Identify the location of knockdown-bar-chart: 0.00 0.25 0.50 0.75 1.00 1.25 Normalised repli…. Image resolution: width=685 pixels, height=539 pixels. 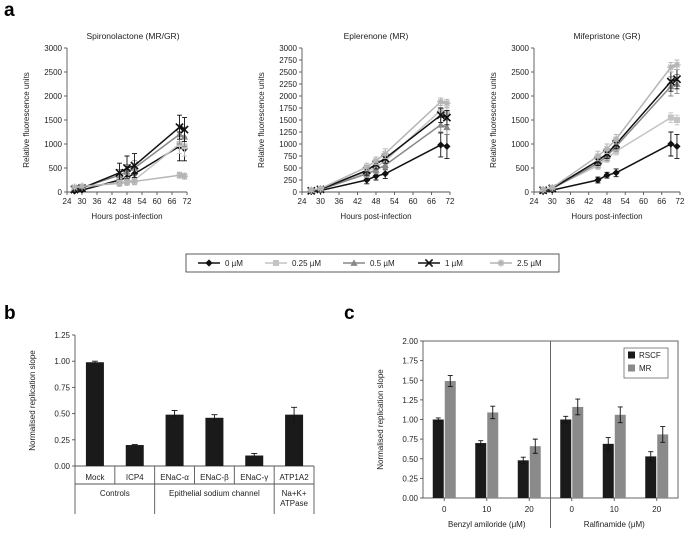
(171, 422).